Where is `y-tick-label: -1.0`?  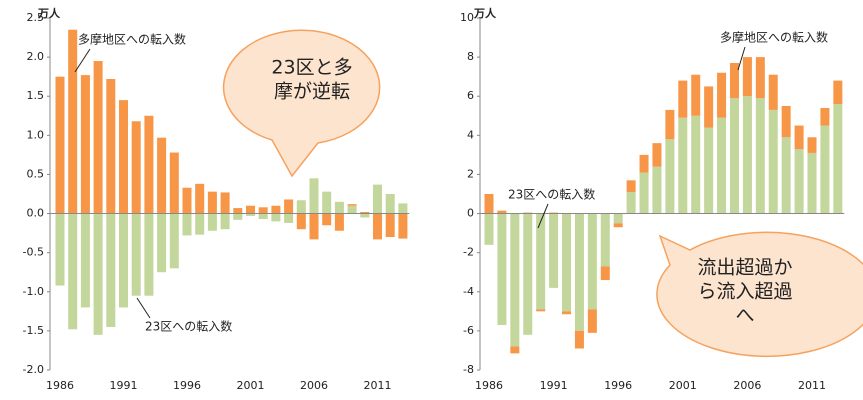
y-tick-label: -1.0 is located at coordinates (33, 291).